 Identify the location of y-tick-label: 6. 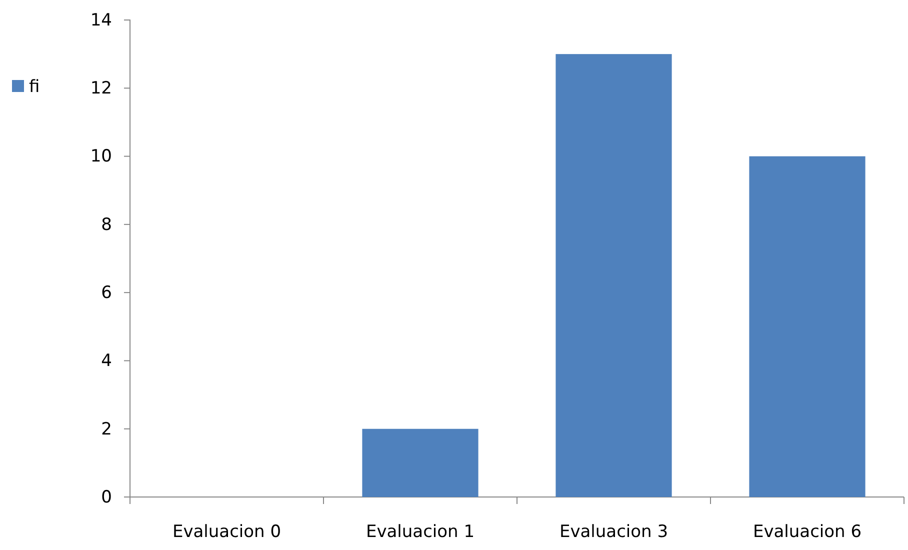
(106, 293).